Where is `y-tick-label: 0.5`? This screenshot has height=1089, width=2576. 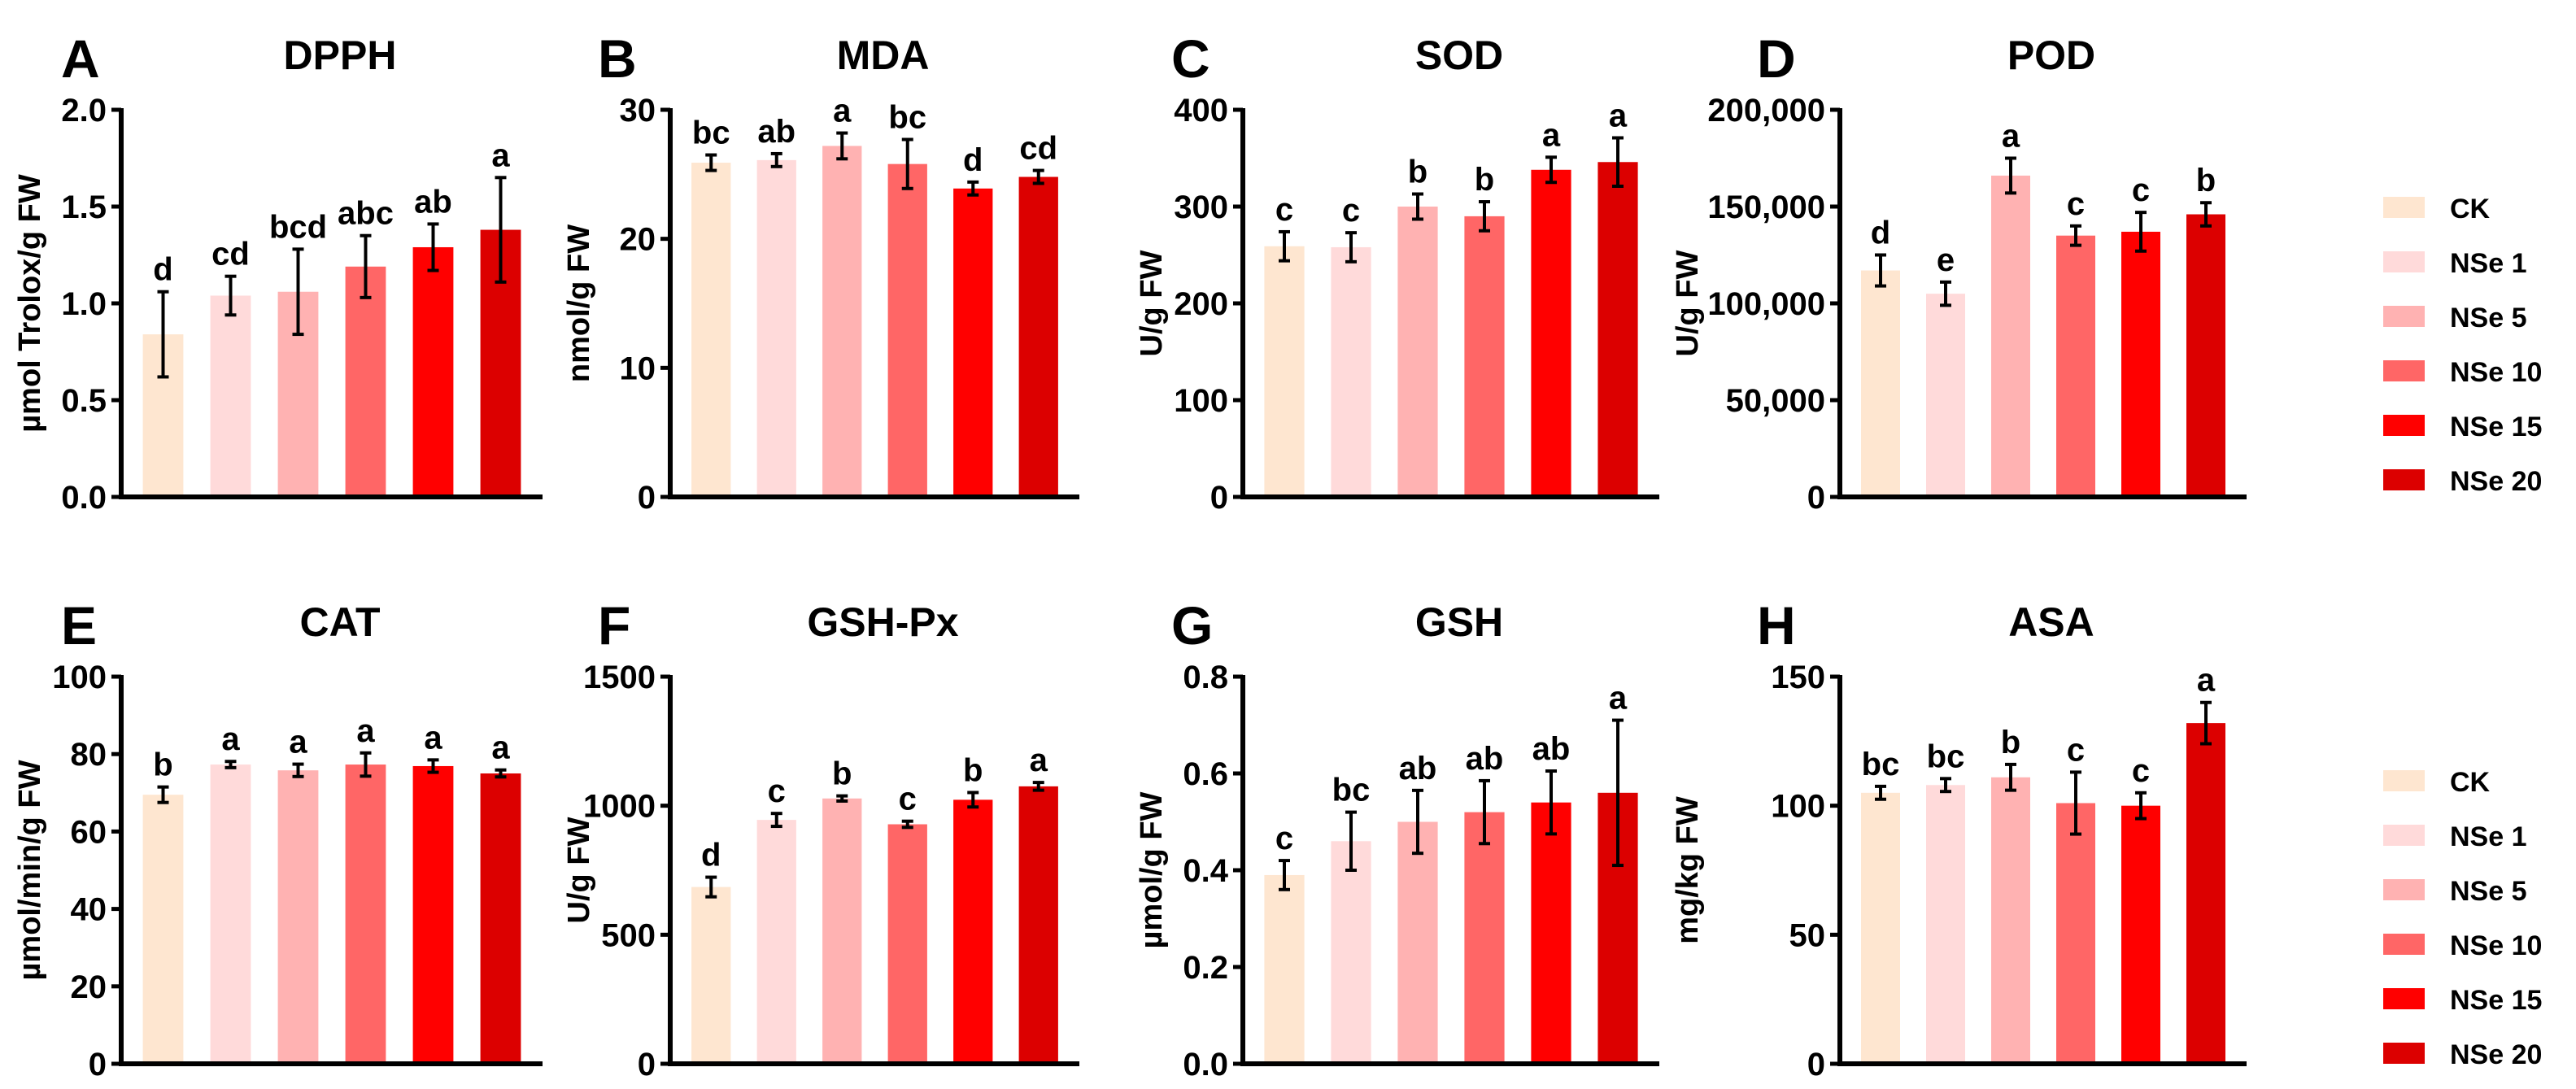
y-tick-label: 0.5 is located at coordinates (84, 401).